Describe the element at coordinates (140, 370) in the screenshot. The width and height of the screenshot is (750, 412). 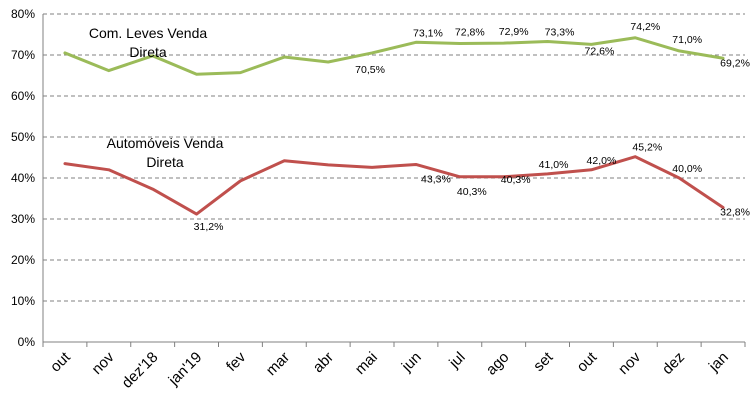
I see `x-tick-label: dez'18` at that location.